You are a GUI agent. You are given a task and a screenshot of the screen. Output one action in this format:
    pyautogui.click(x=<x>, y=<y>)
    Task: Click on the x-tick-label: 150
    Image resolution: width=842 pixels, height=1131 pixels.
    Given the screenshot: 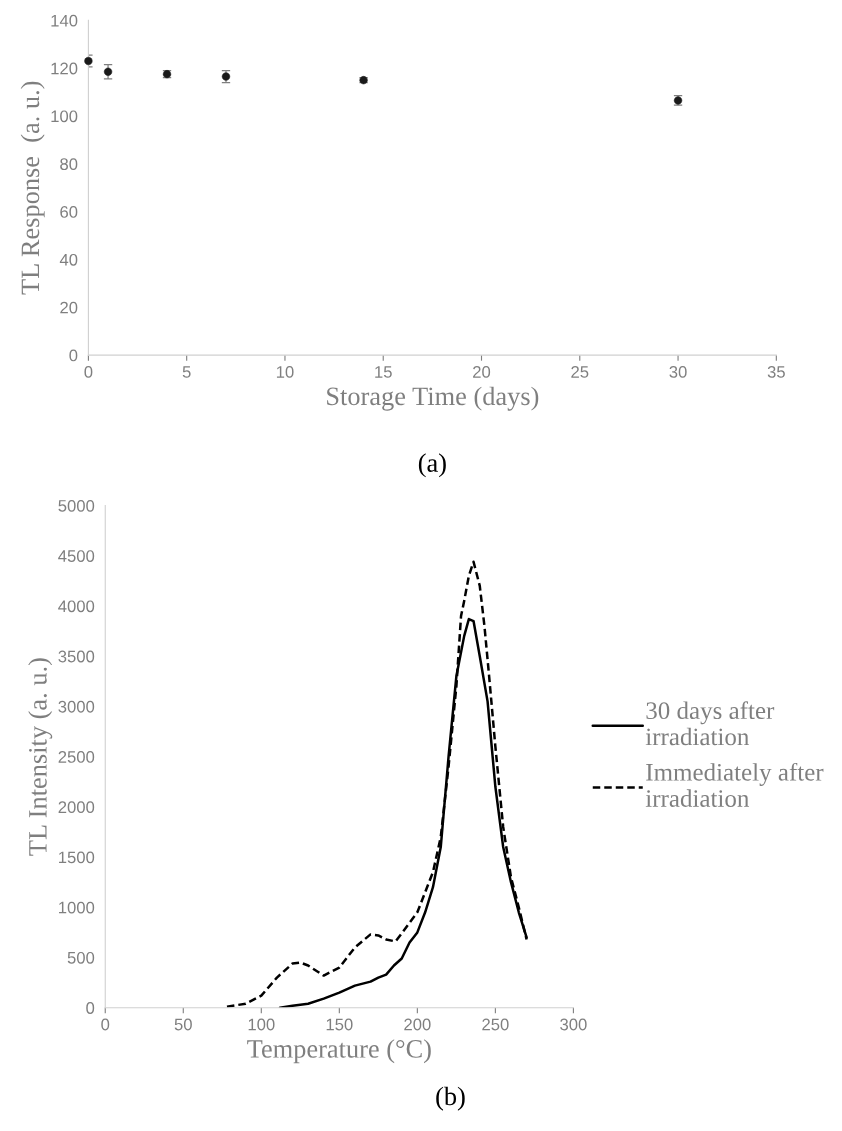 What is the action you would take?
    pyautogui.click(x=339, y=1024)
    